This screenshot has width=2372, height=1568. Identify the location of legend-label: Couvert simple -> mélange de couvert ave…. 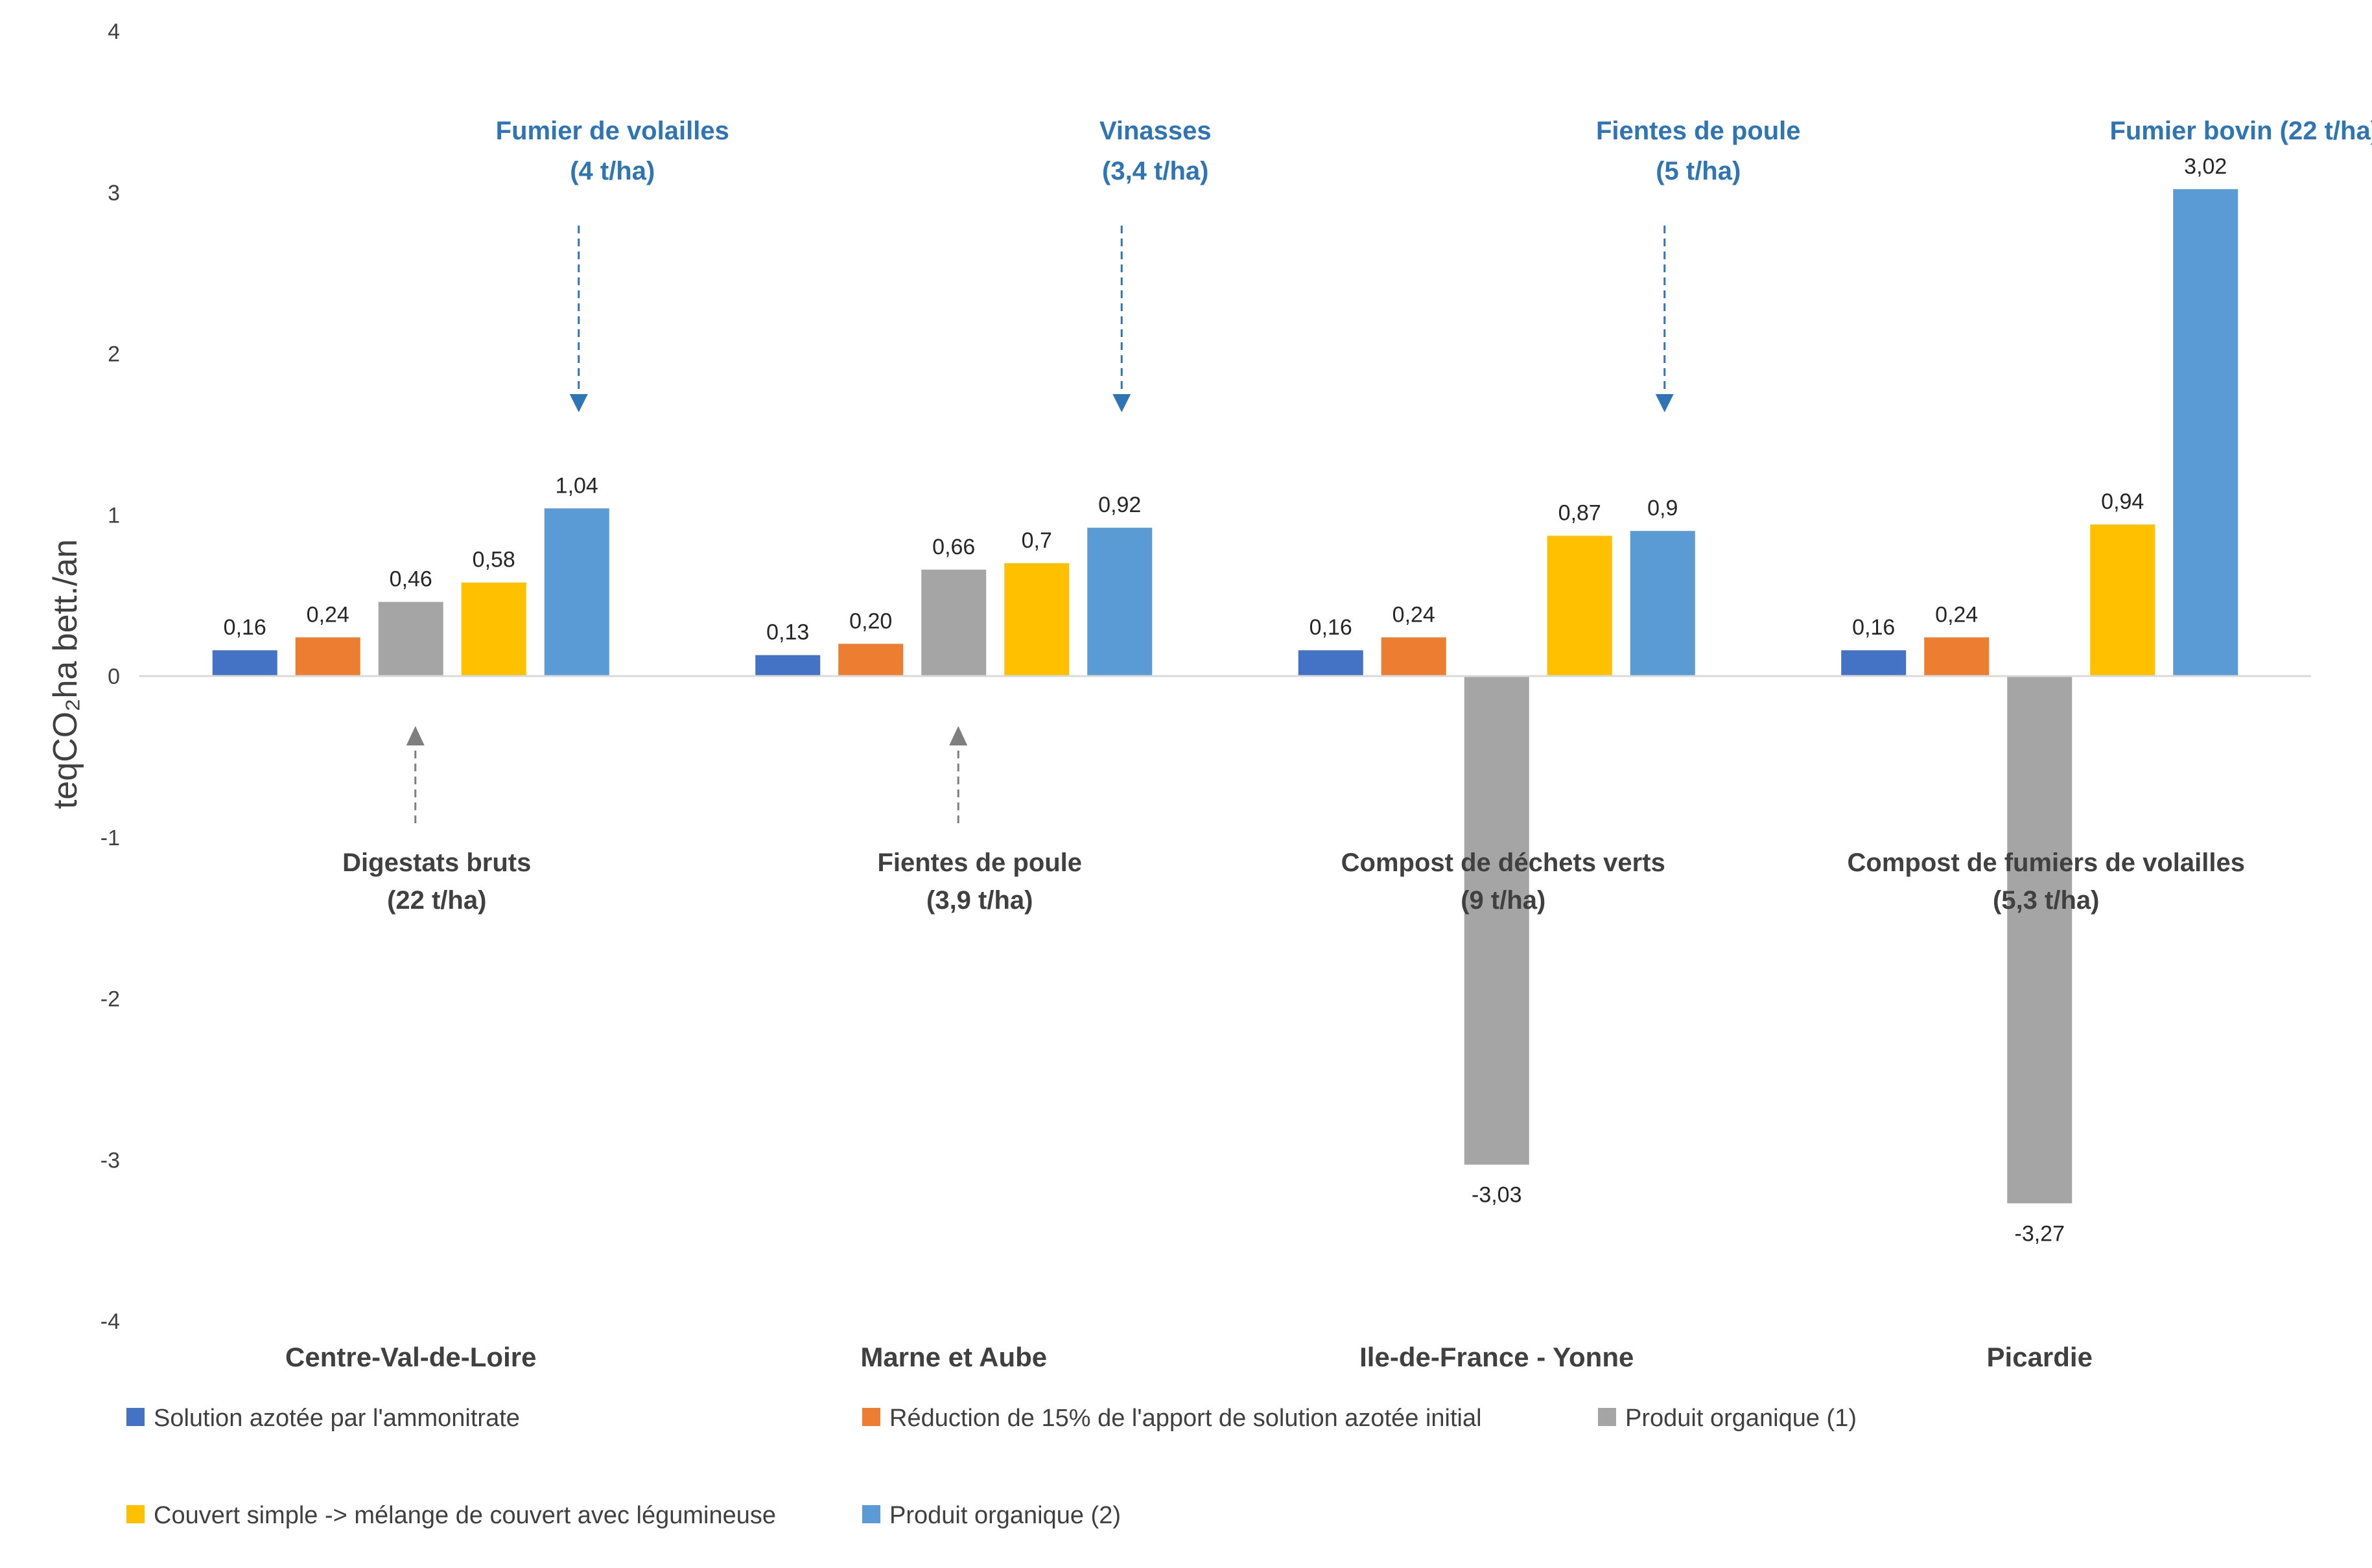
(465, 1516).